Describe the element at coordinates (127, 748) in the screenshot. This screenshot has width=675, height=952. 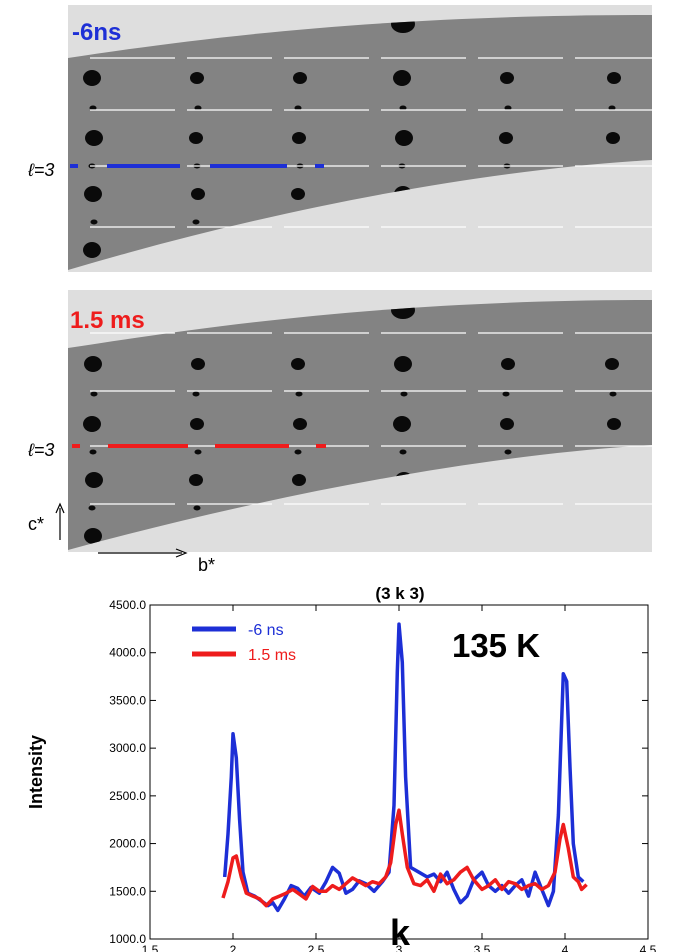
I see `y-tick-label: 3000.0` at that location.